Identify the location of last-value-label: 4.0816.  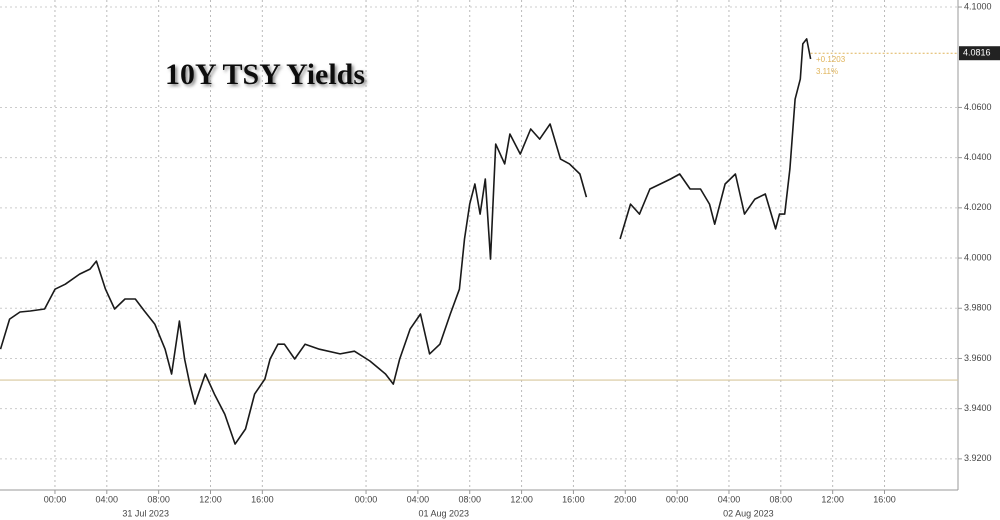
(977, 53).